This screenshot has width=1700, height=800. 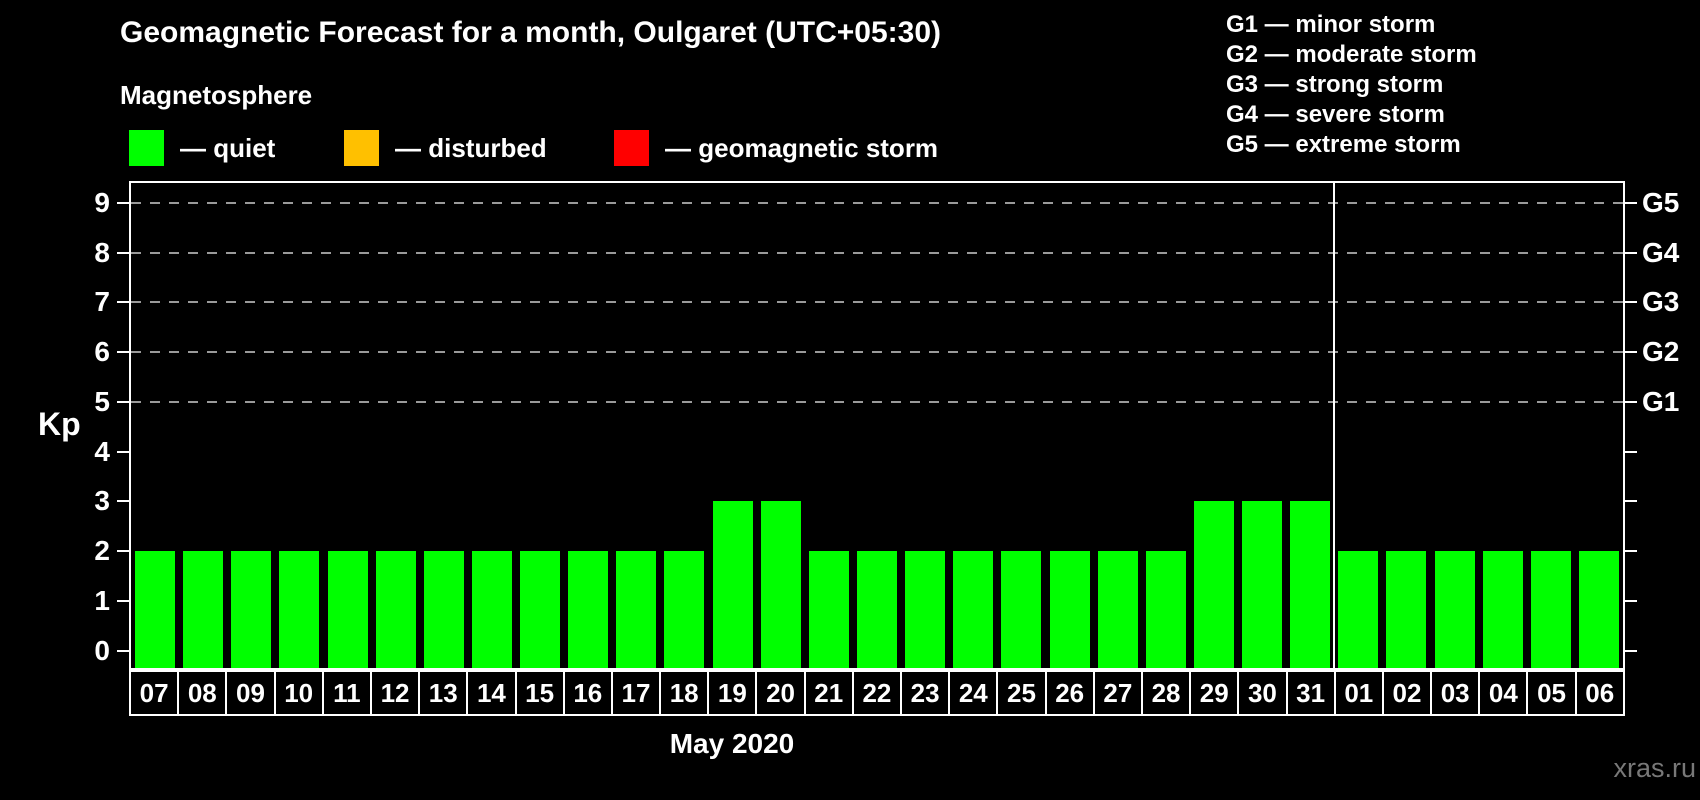 I want to click on date-cell-23: 23, so click(x=926, y=693).